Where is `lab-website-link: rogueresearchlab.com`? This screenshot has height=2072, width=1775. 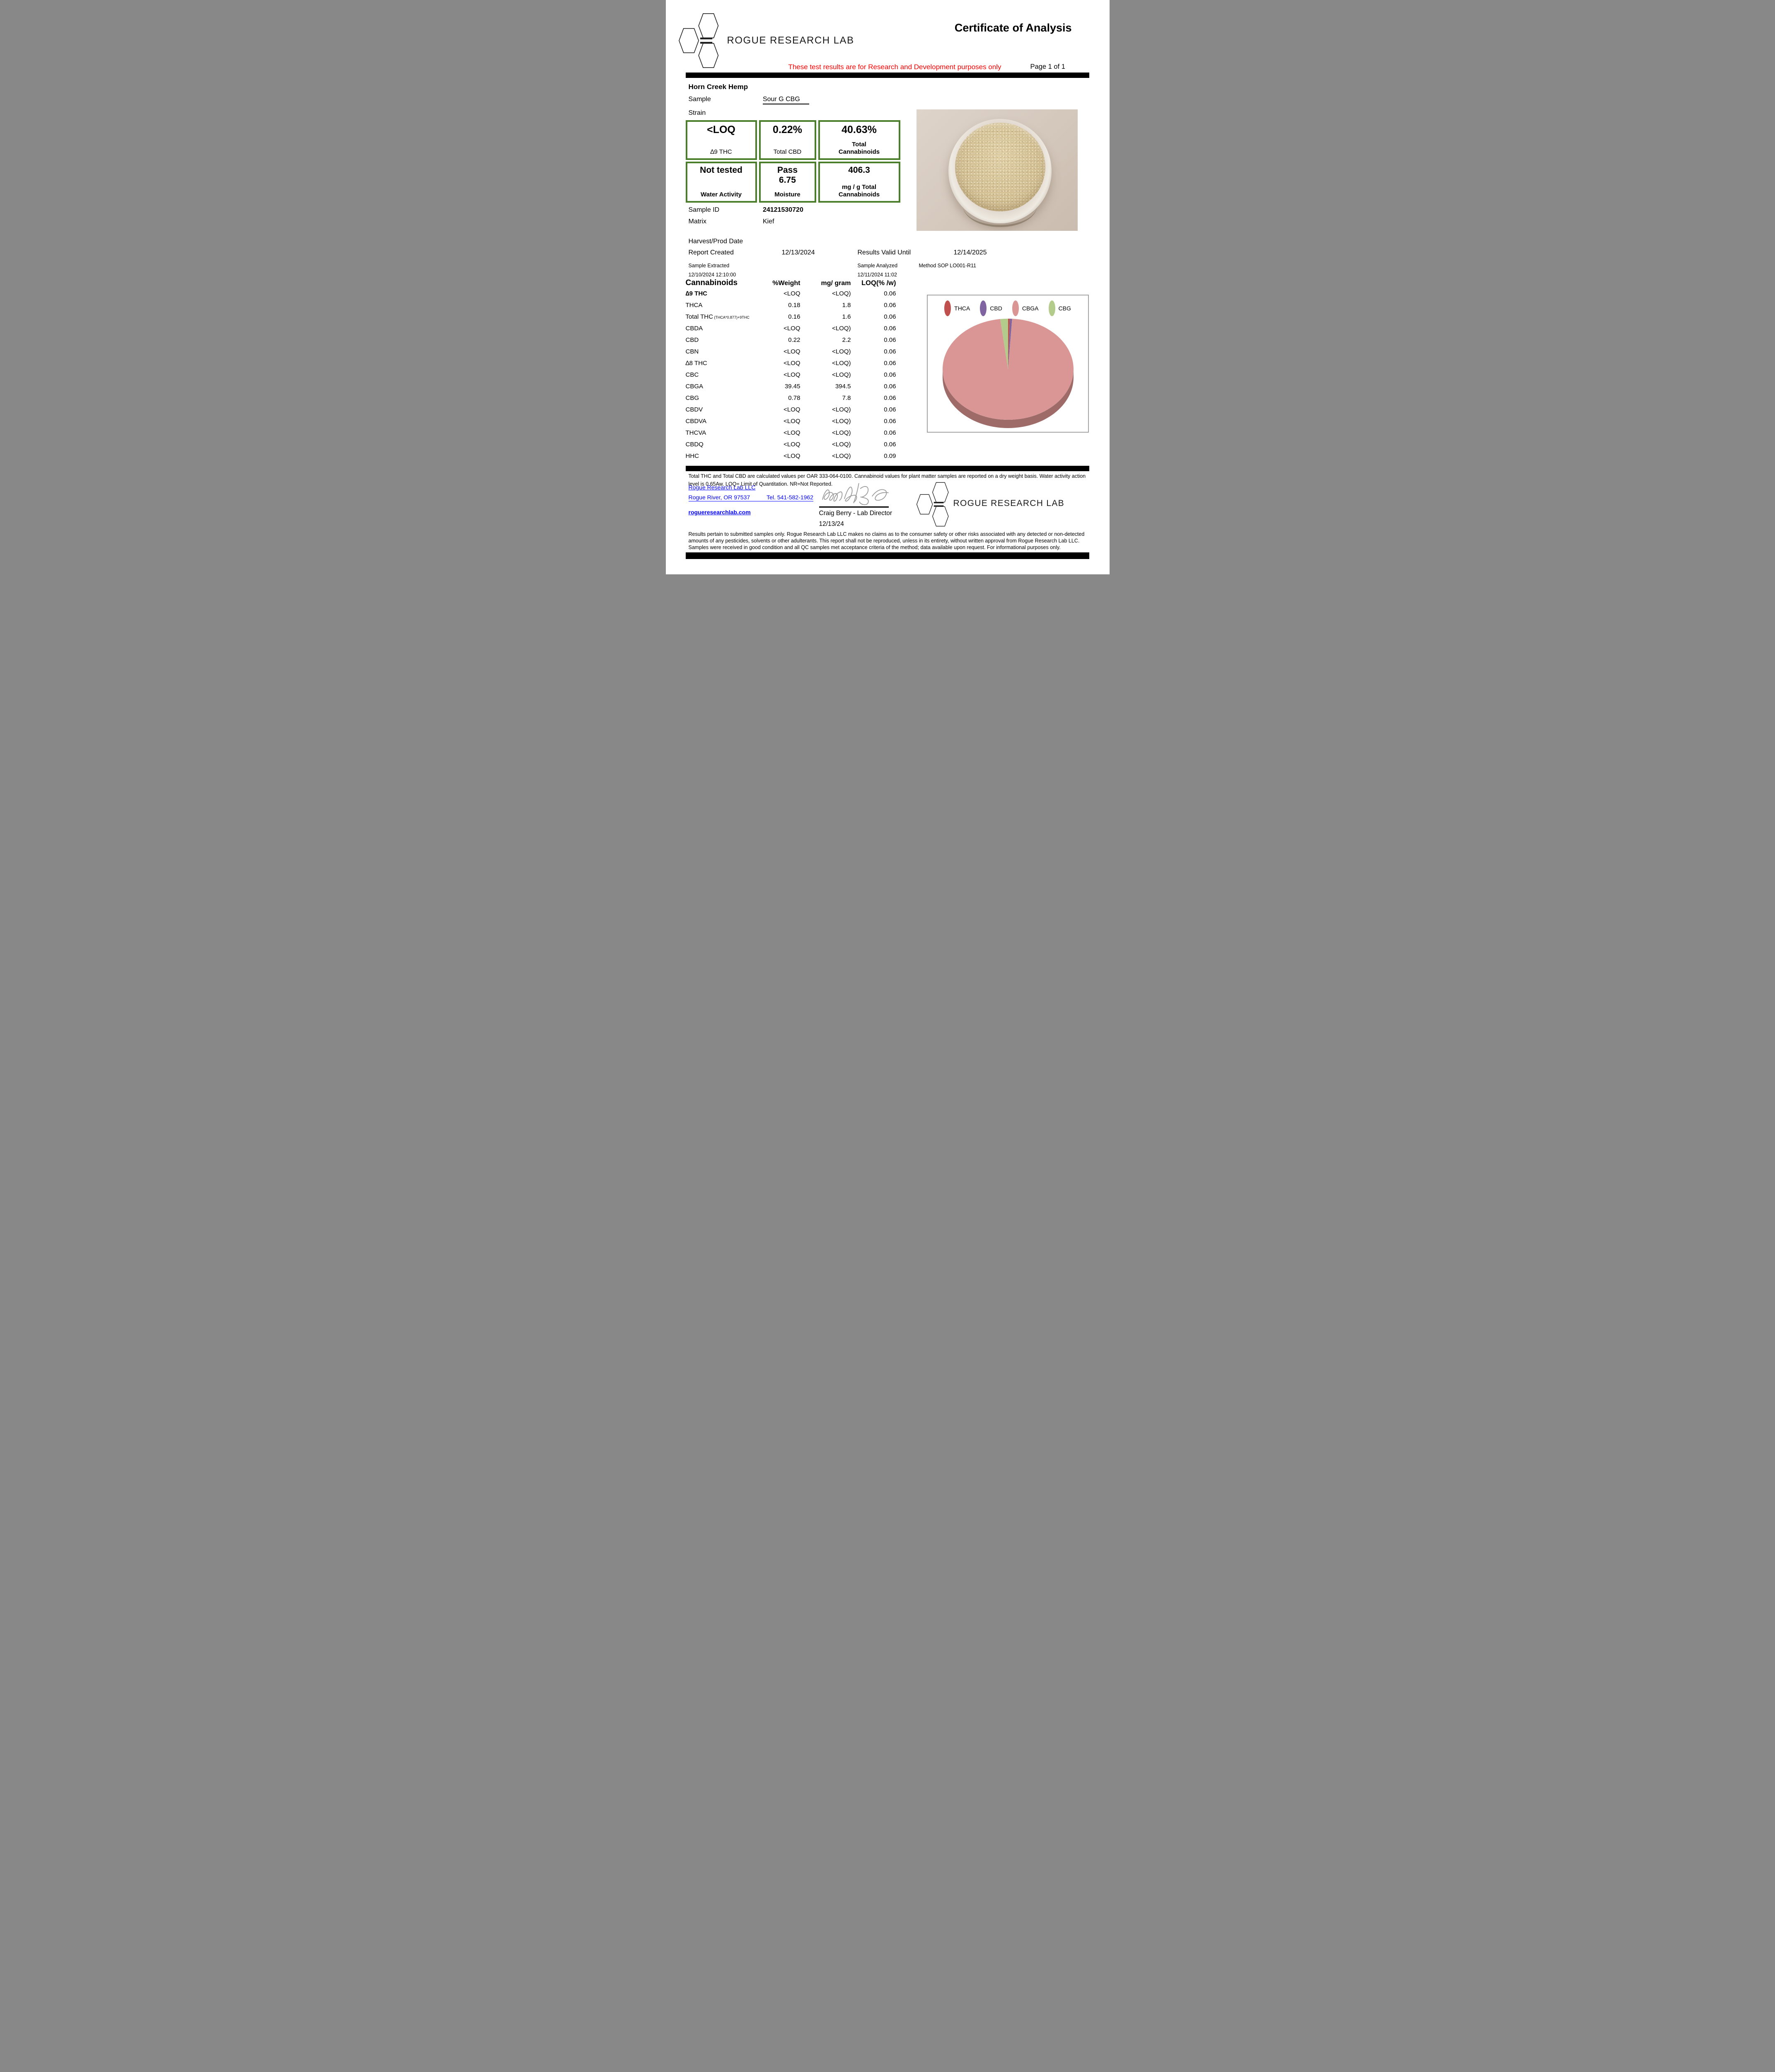
lab-website-link: rogueresearchlab.com is located at coordinates (719, 512).